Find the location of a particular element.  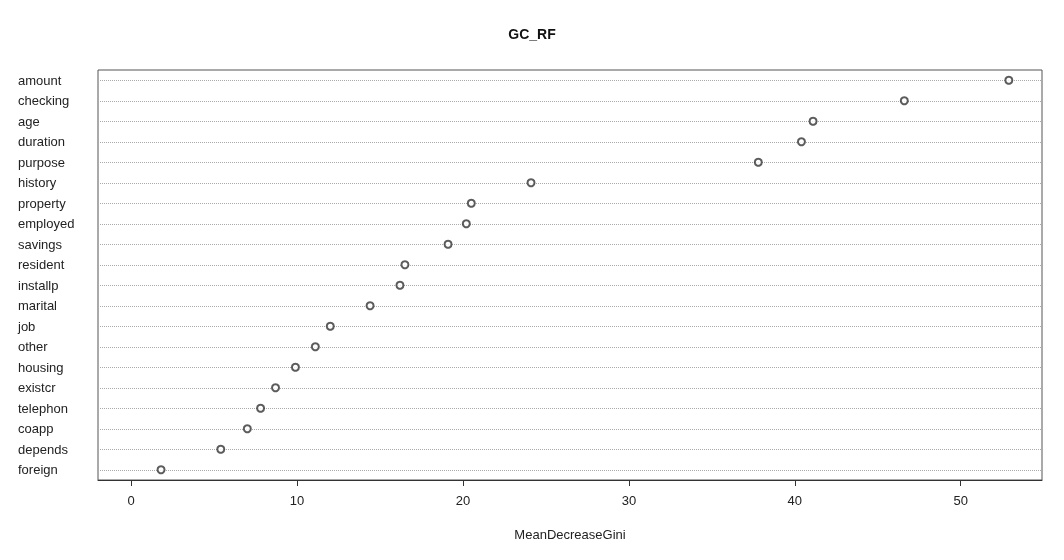

x-axis-title: MeanDecreaseGini is located at coordinates (570, 534).